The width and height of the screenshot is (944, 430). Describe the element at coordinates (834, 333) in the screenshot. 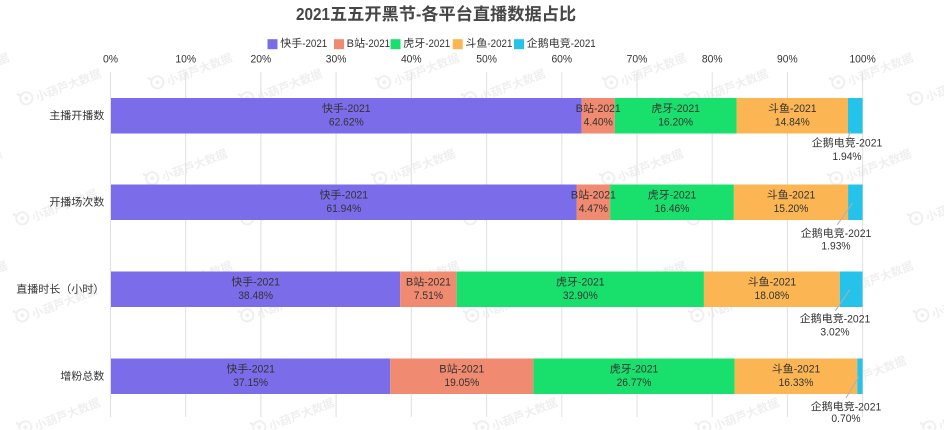

I see `svg-text: 3.02%` at that location.